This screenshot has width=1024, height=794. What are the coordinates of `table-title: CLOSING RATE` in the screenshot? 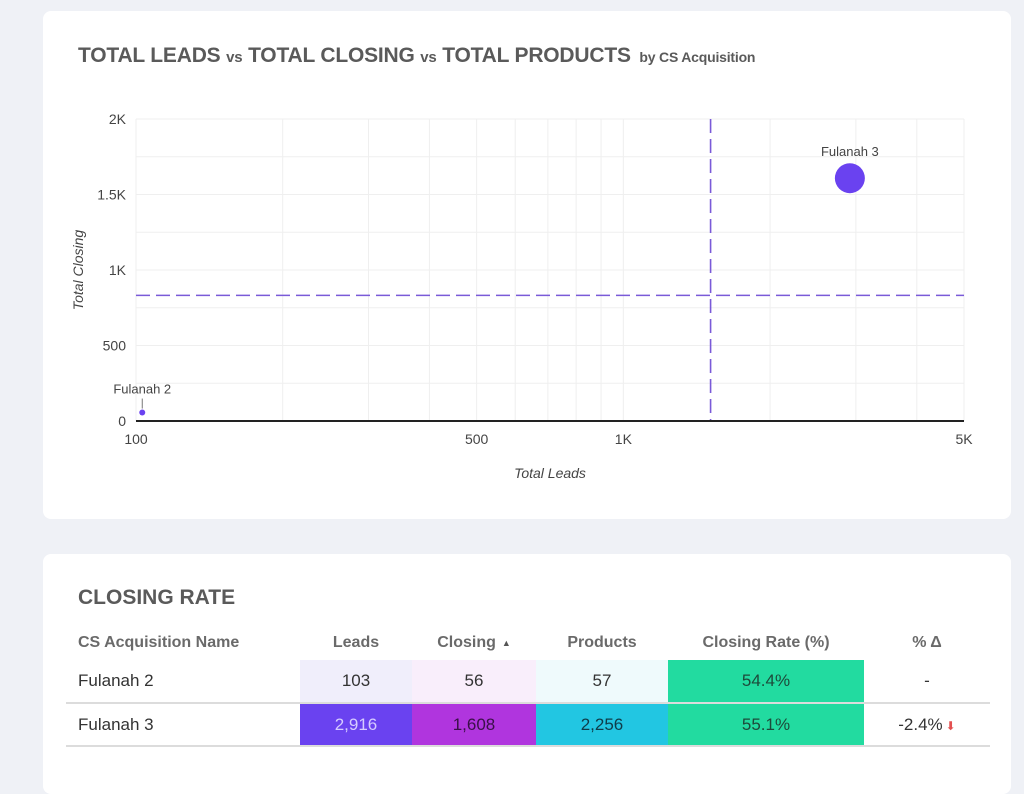 It's located at (157, 597).